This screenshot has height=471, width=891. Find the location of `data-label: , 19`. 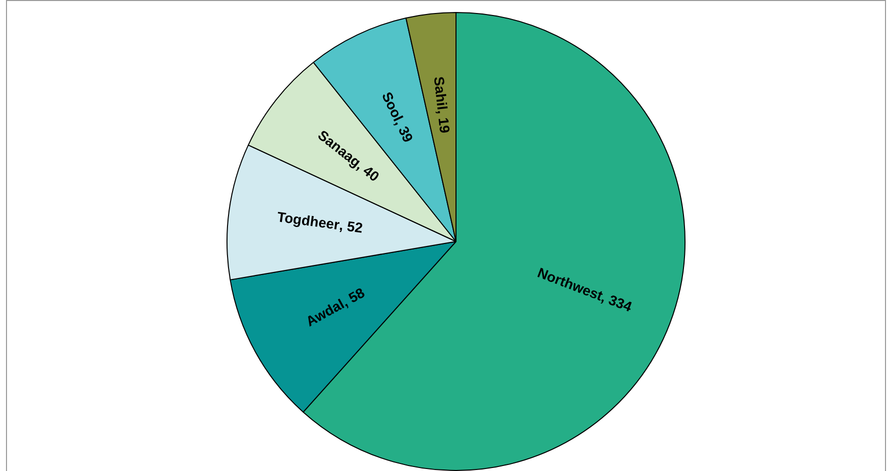

data-label: , 19 is located at coordinates (444, 121).